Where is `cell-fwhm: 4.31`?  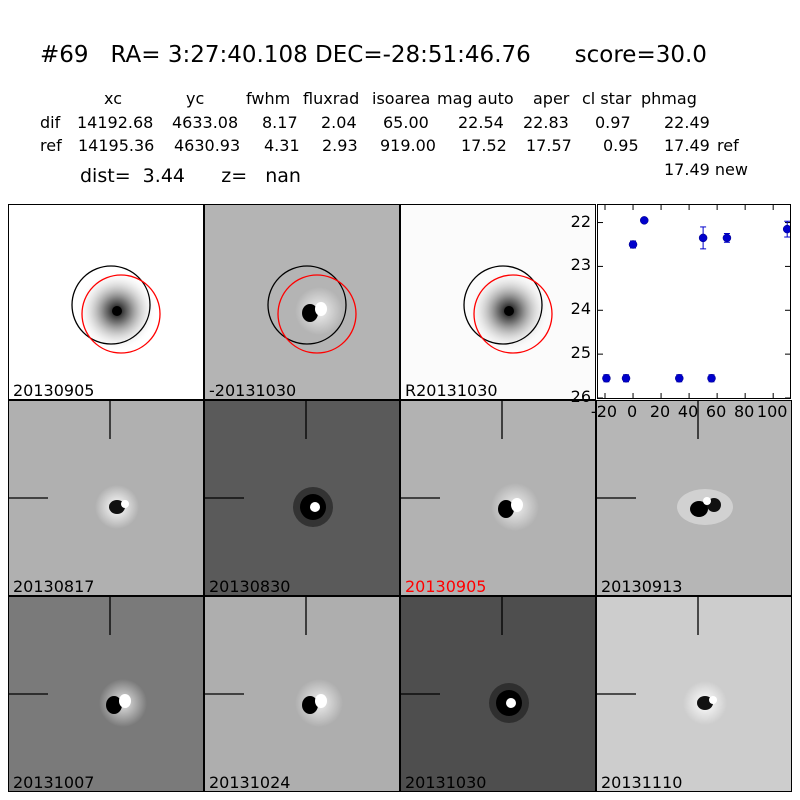
cell-fwhm: 4.31 is located at coordinates (282, 145).